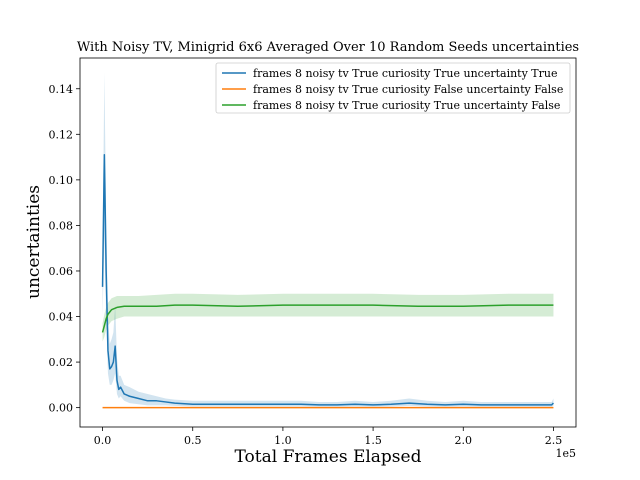 This screenshot has width=640, height=480. I want to click on x-axis: 0.0 0.5 1.0 1.5 2.0 2.5, so click(328, 437).